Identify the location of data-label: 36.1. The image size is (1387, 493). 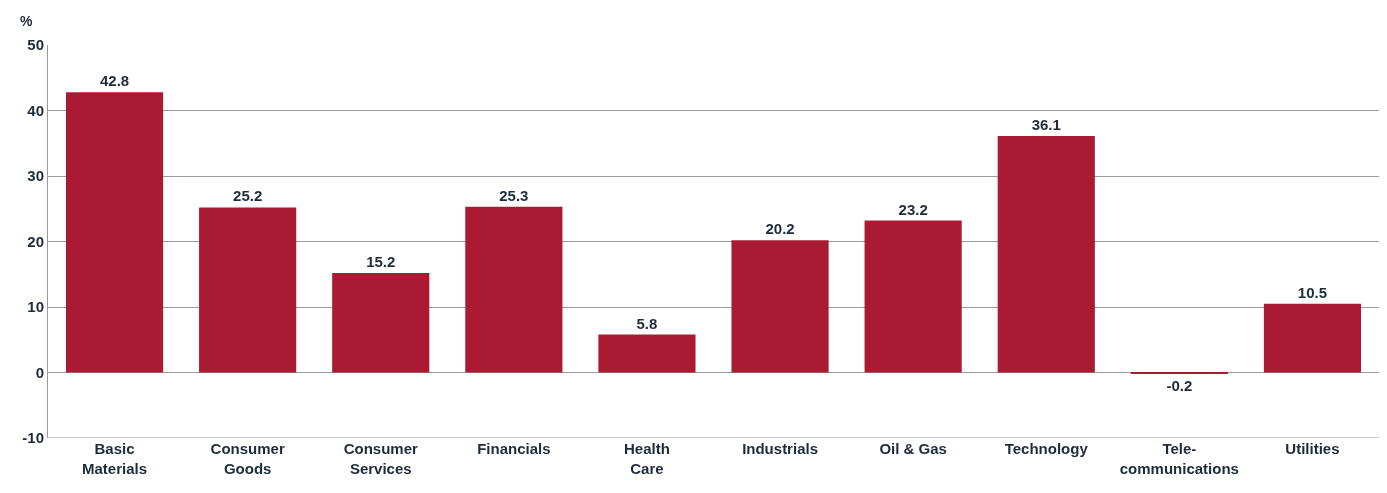
(1046, 125).